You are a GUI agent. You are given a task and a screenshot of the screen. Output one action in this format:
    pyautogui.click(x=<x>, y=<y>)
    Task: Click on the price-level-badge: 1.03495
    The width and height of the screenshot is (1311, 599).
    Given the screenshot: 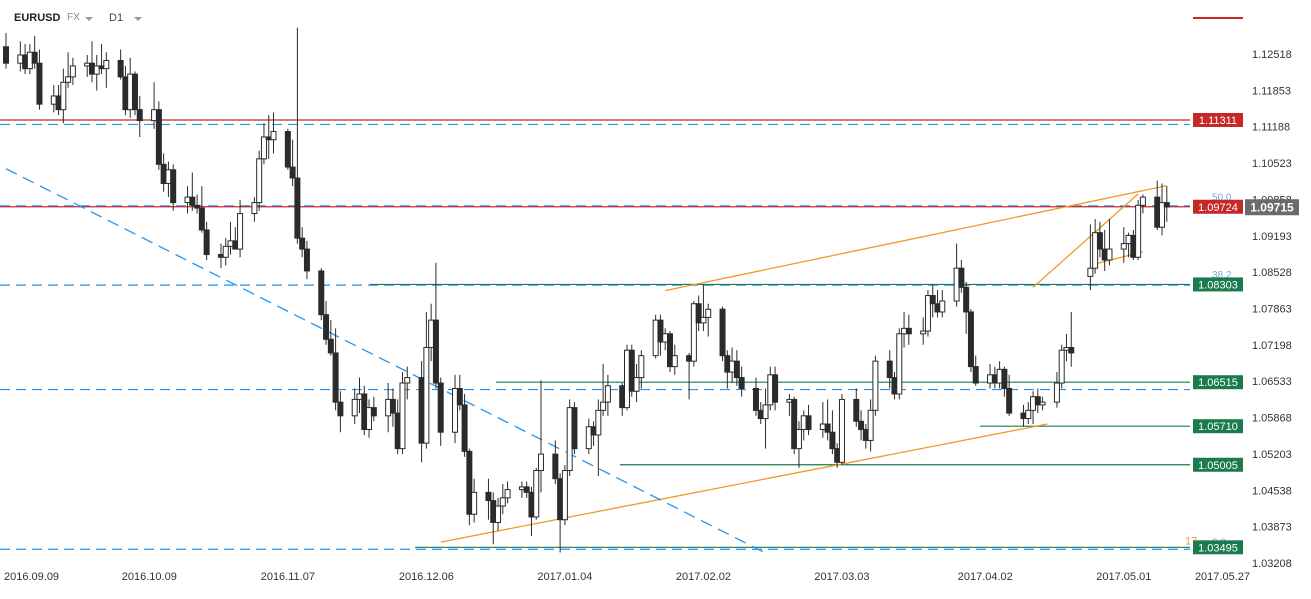 What is the action you would take?
    pyautogui.click(x=1218, y=547)
    